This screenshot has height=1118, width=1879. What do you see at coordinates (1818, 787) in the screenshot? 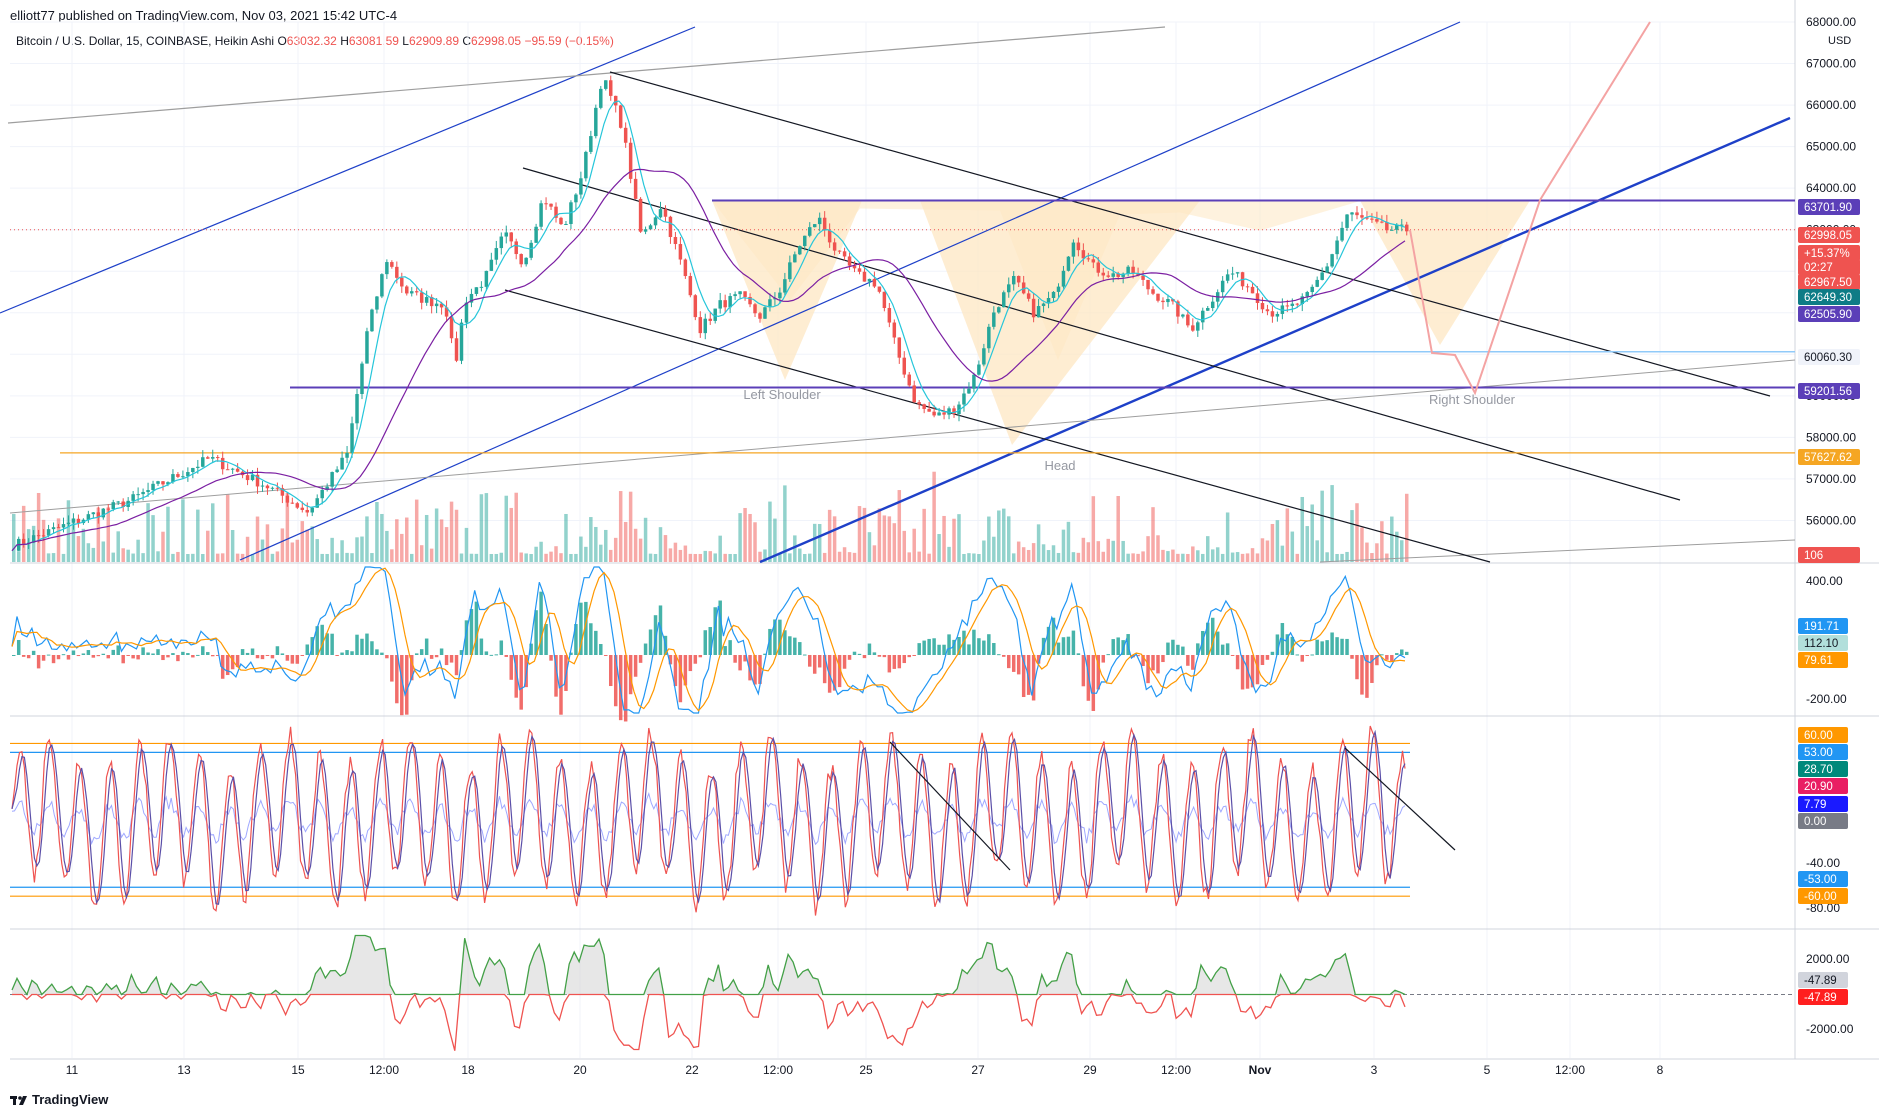
I see `osc-value-text: 20.90` at bounding box center [1818, 787].